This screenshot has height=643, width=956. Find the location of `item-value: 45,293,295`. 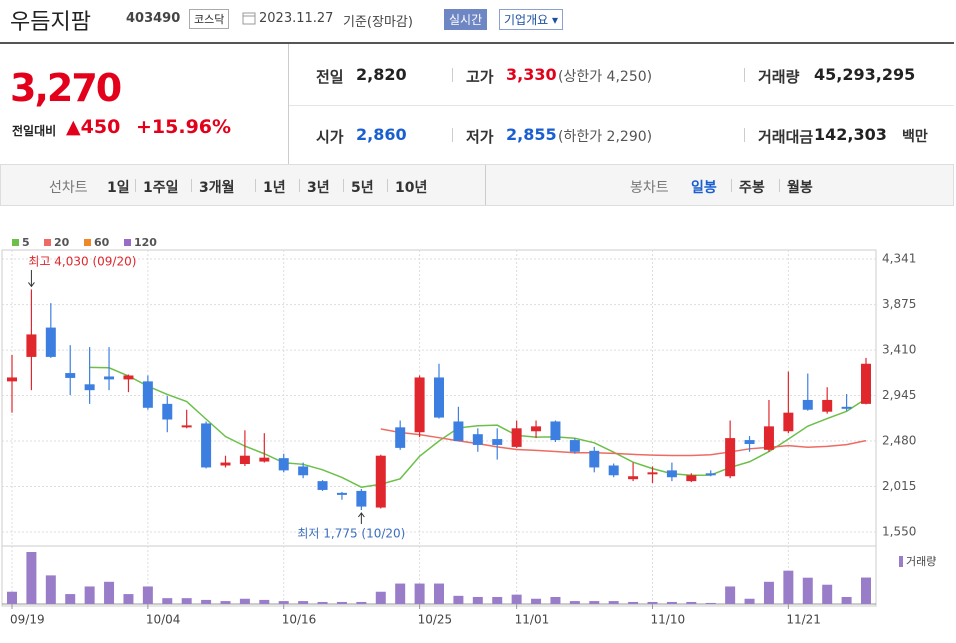

item-value: 45,293,295 is located at coordinates (865, 74).